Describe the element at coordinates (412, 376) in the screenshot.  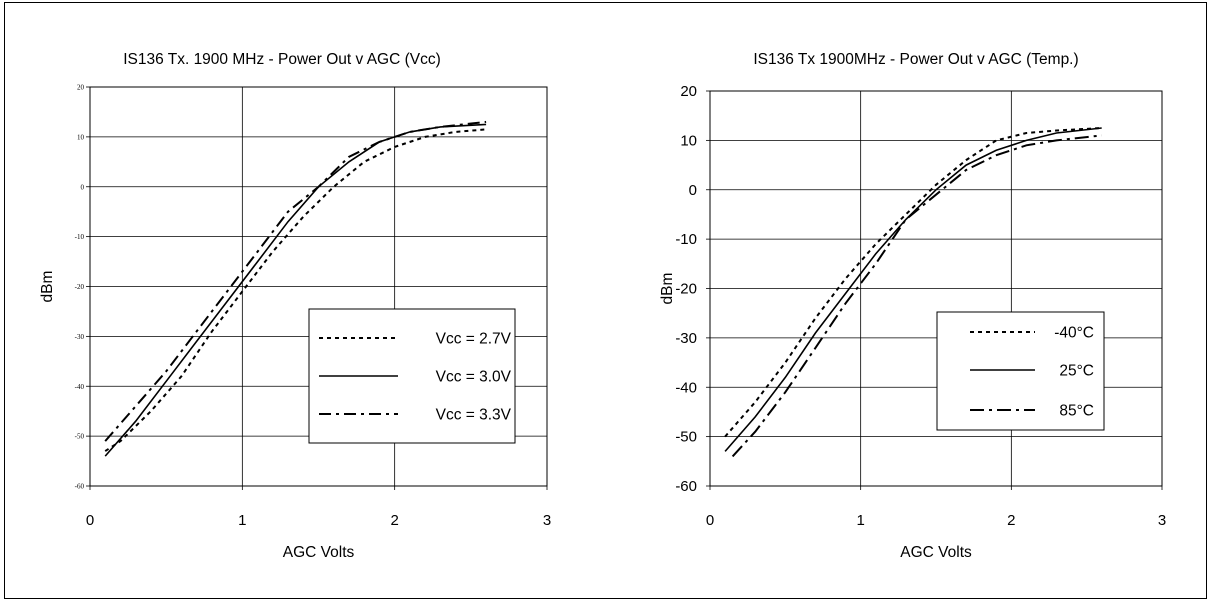
I see `legend: Vcc = 2.7V Vcc = 3.0V Vcc = 3.3V` at that location.